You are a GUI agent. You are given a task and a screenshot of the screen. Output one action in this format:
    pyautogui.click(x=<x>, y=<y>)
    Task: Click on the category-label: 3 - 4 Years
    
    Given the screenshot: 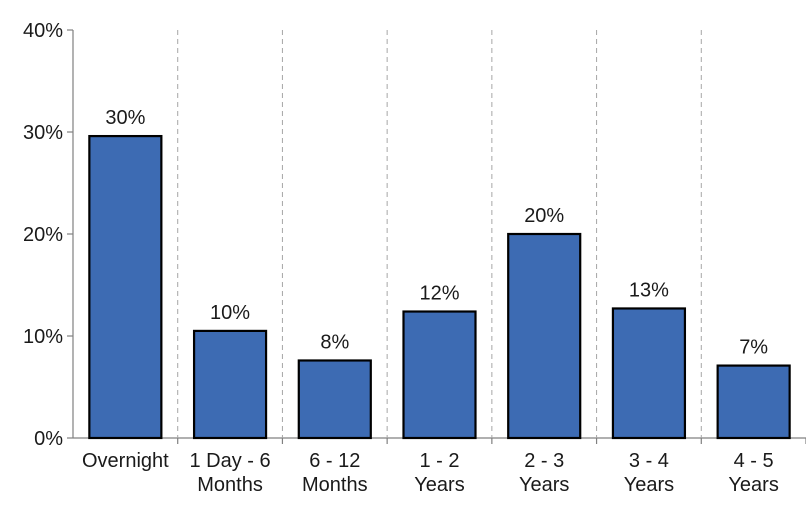 What is the action you would take?
    pyautogui.click(x=649, y=473)
    